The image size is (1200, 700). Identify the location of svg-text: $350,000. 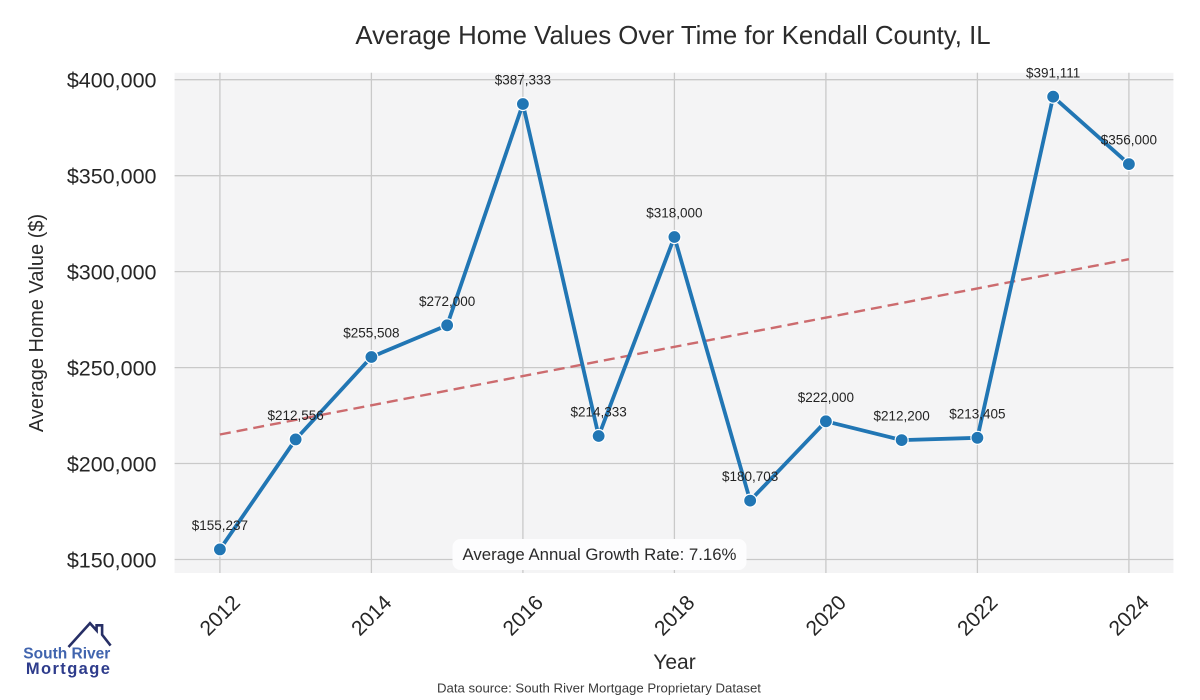
(112, 177).